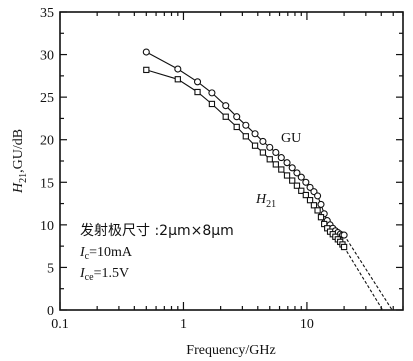 This screenshot has width=413, height=361. Describe the element at coordinates (50, 268) in the screenshot. I see `y-tick-label: 5` at that location.